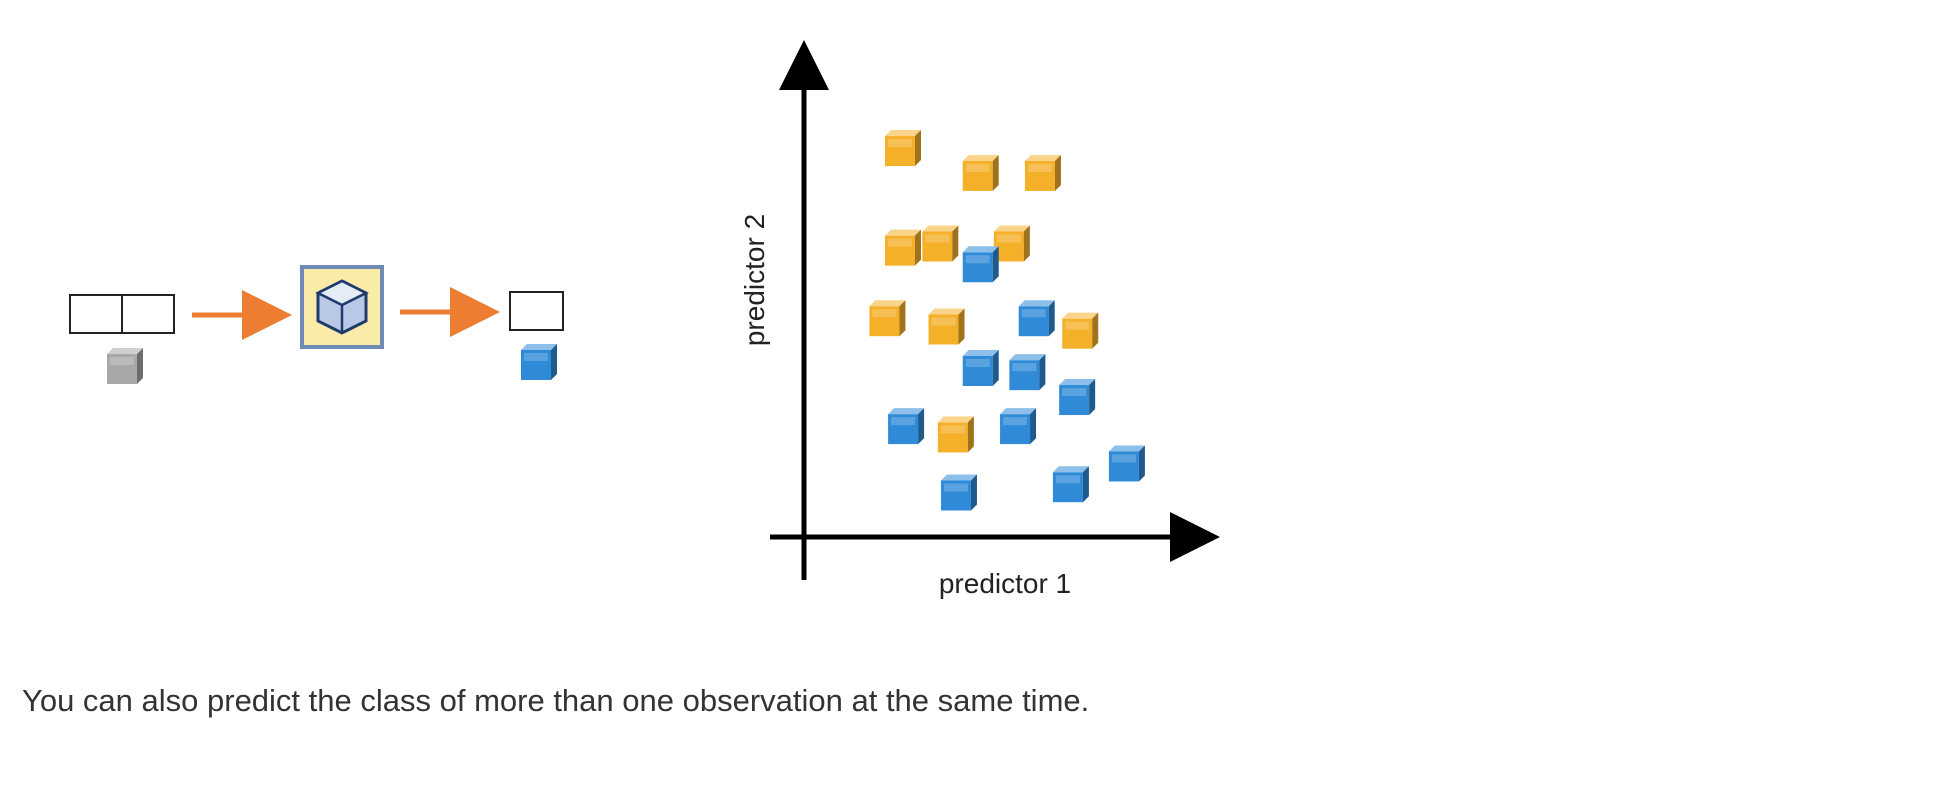 The height and width of the screenshot is (806, 1940). What do you see at coordinates (536, 311) in the screenshot?
I see `output-table-icon` at bounding box center [536, 311].